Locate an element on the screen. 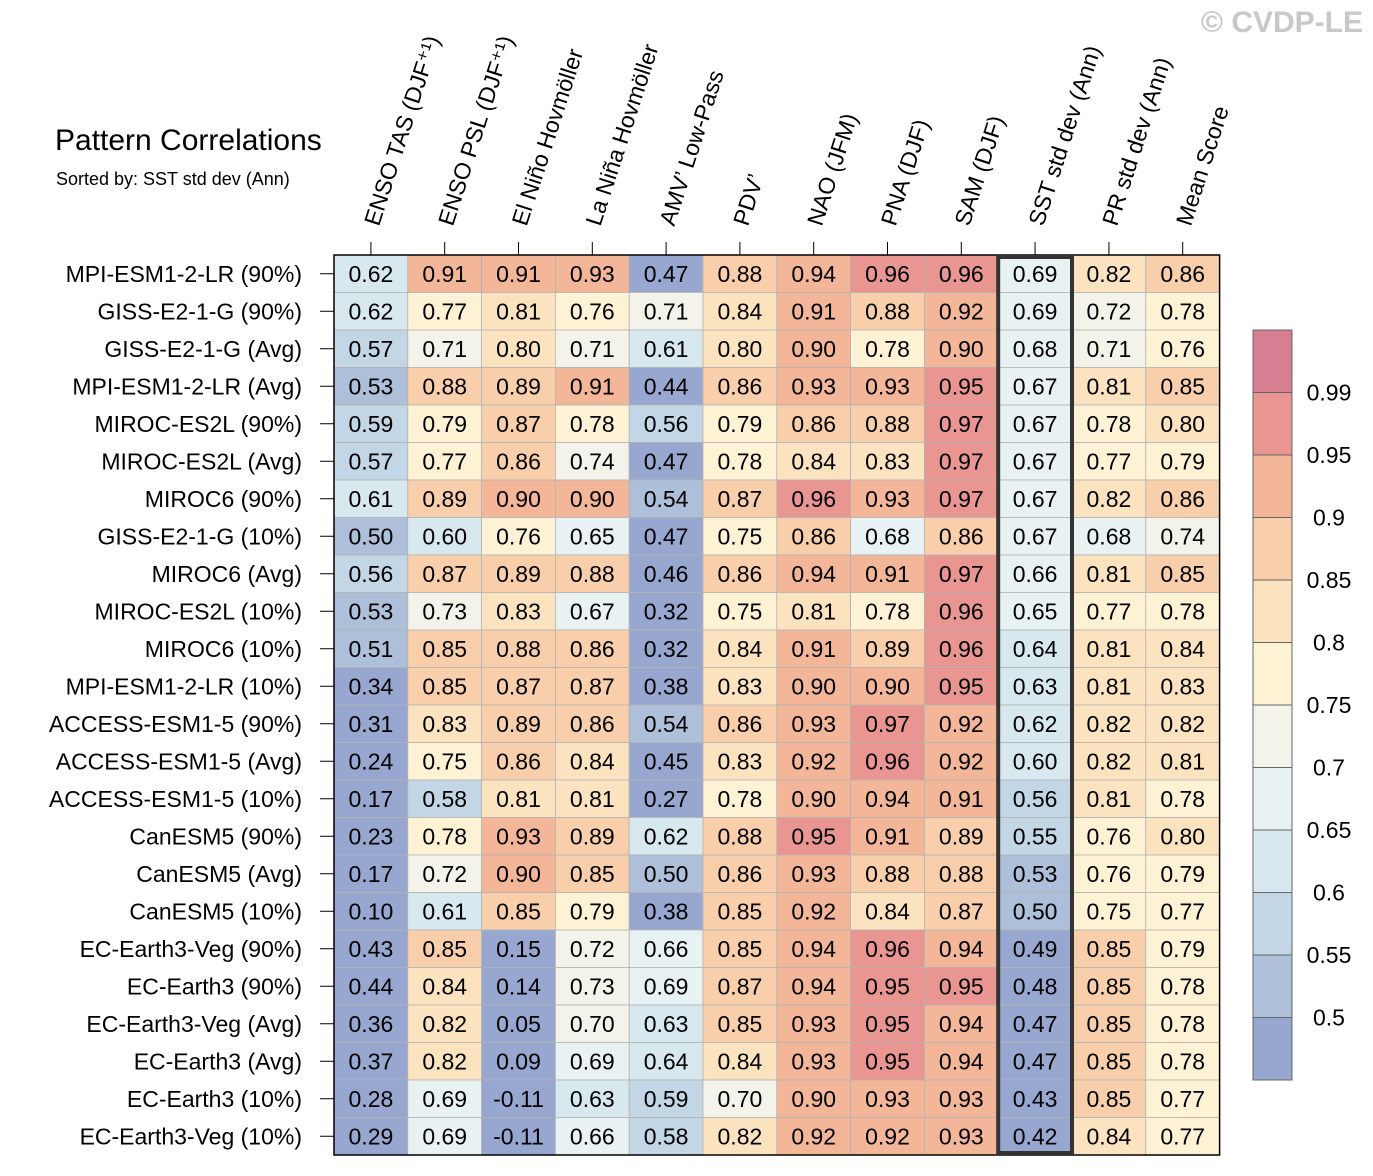 The height and width of the screenshot is (1176, 1373). column-label: La Niña Hovmöller is located at coordinates (621, 134).